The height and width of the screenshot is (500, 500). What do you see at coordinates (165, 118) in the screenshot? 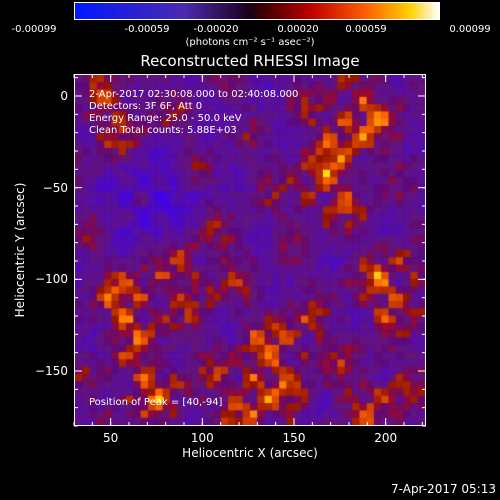
I see `energy-range-annotation: Energy Range: 25.0 - 50.0 keV` at bounding box center [165, 118].